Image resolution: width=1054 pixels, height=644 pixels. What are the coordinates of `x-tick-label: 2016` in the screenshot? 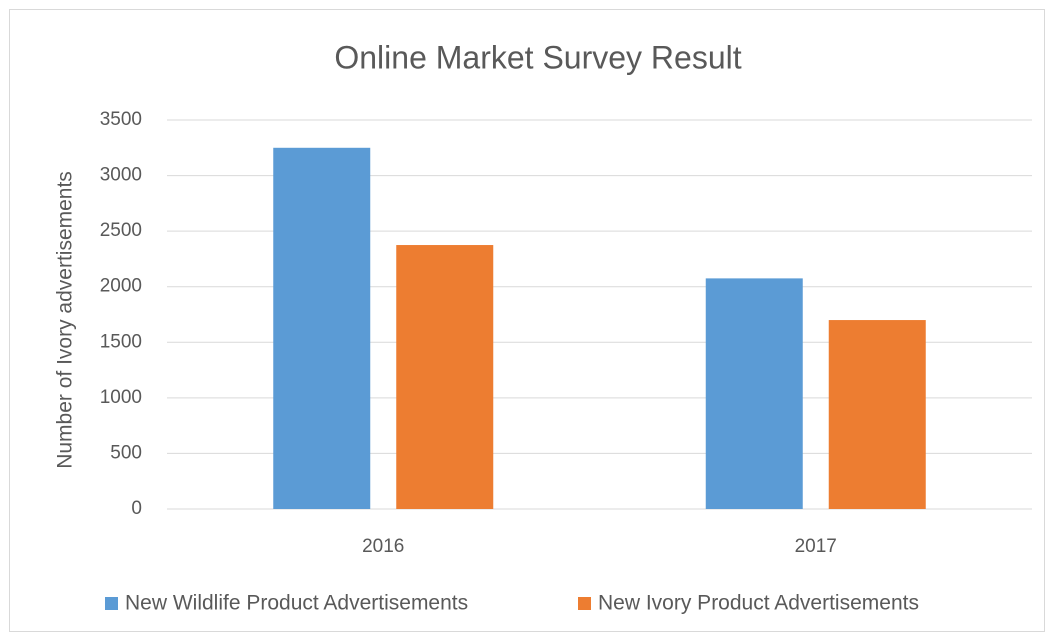 It's located at (383, 546).